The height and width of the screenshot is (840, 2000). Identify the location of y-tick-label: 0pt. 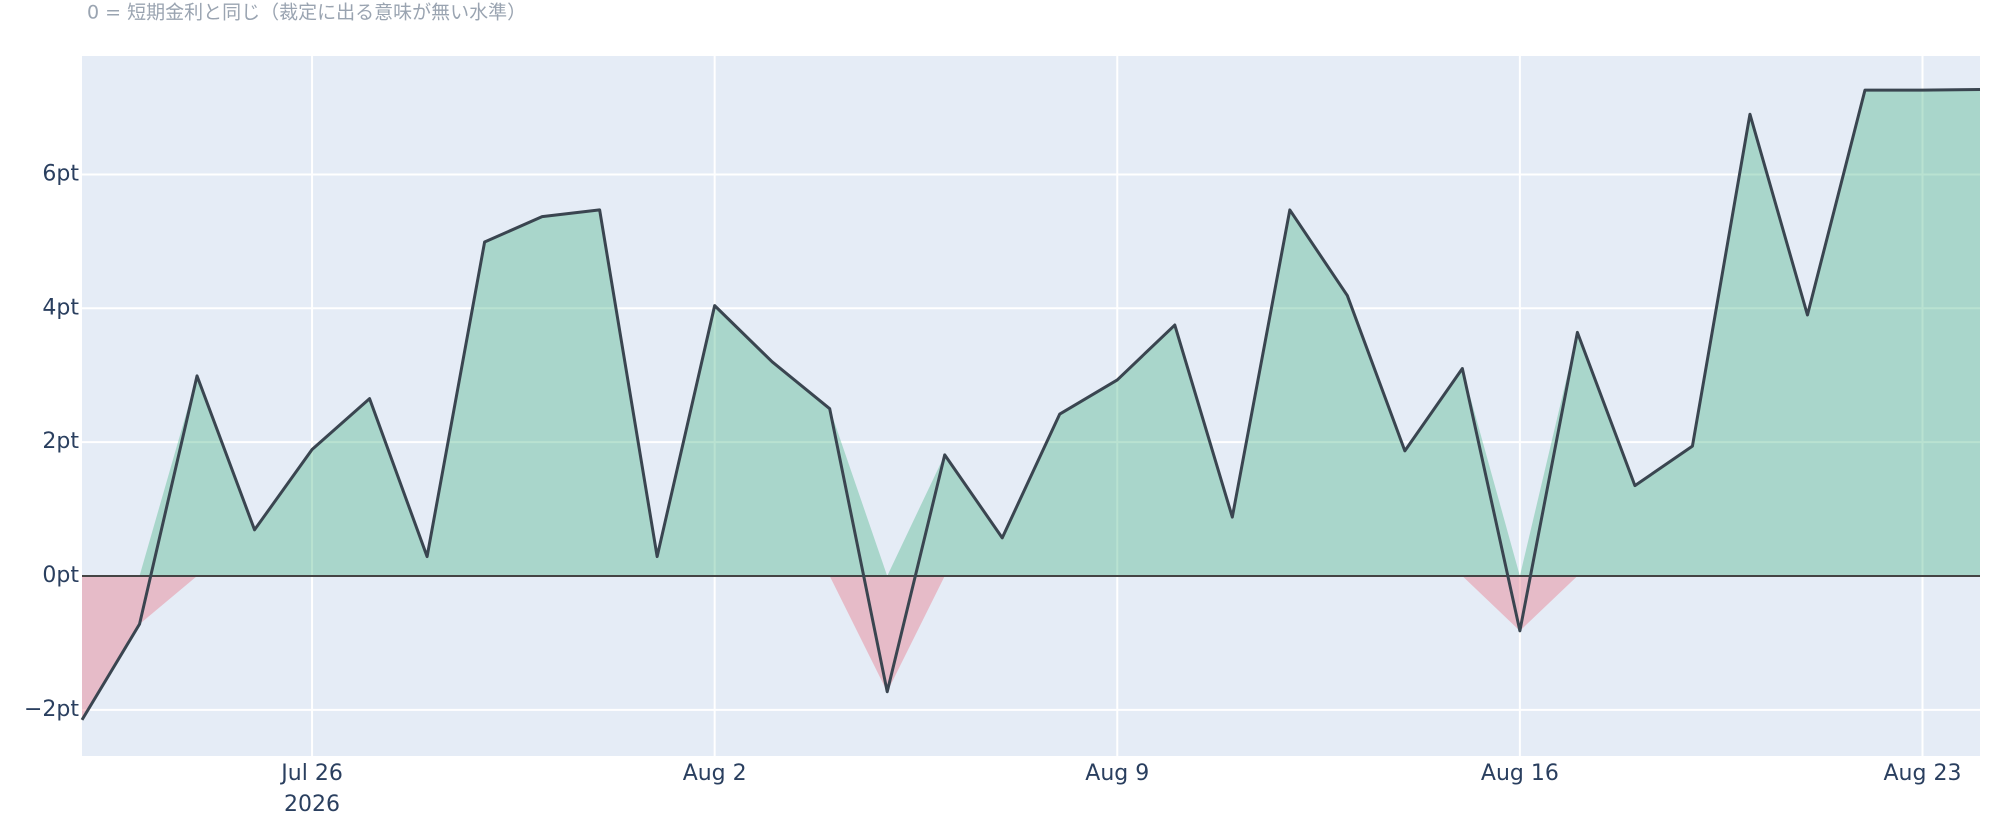
(60, 575).